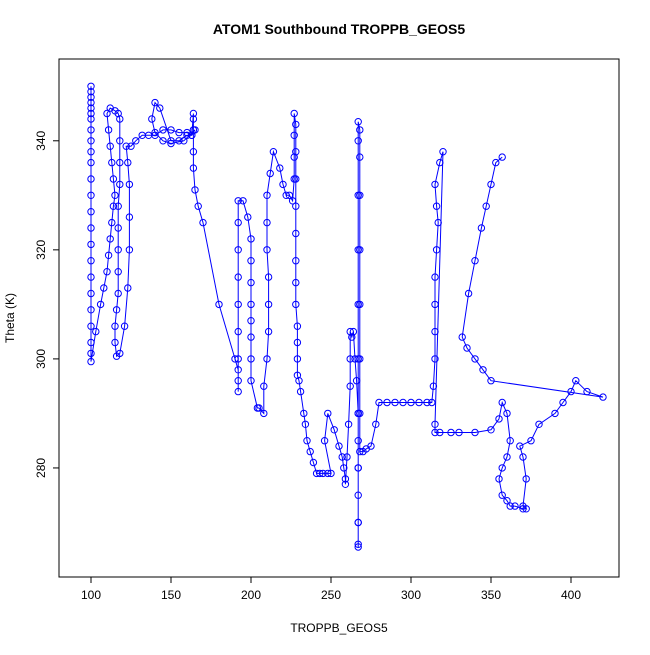 This screenshot has height=655, width=650. Describe the element at coordinates (331, 595) in the screenshot. I see `x-tick-label: 250` at that location.